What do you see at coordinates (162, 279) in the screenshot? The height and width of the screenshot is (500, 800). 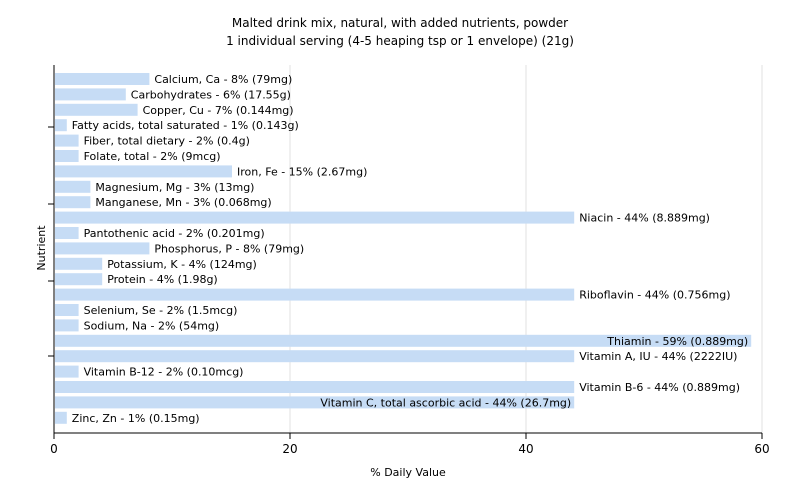 I see `bar-label: Protein - 4% (1.98g)` at bounding box center [162, 279].